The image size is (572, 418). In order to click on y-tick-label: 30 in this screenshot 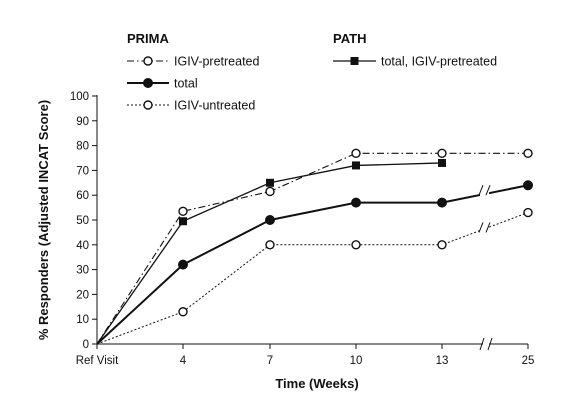, I will do `click(82, 271)`.